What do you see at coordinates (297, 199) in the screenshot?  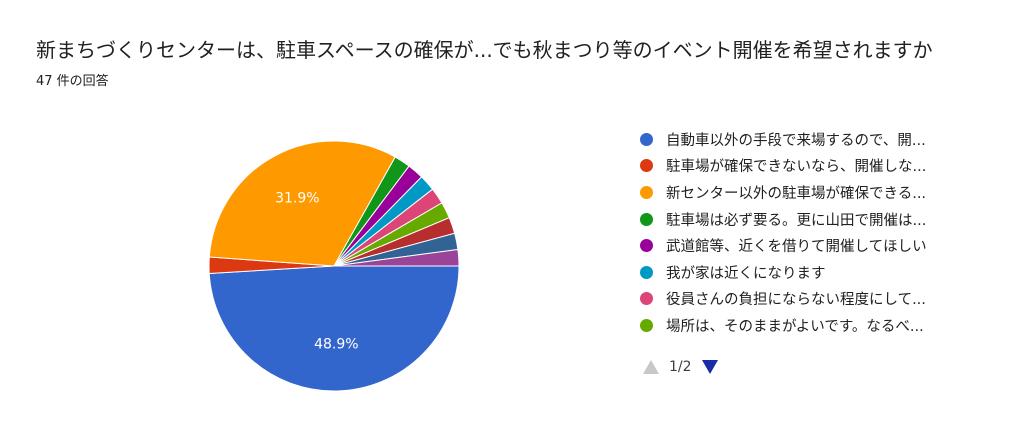 I see `slice-data-label: 31.9%` at bounding box center [297, 199].